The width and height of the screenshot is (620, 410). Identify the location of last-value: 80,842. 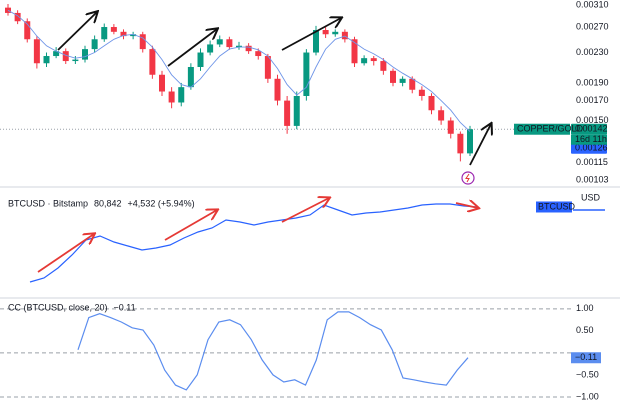
(108, 203).